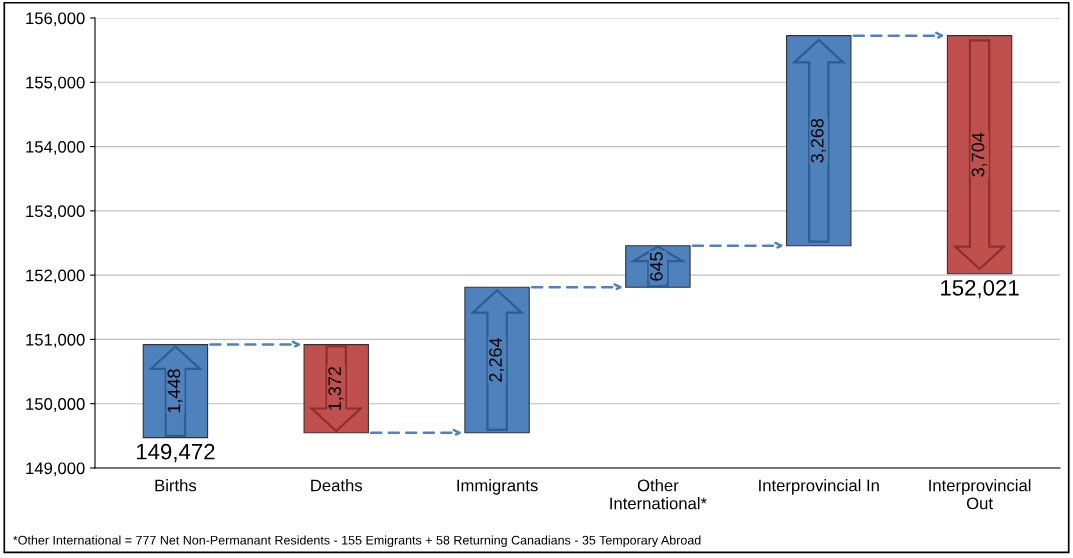 This screenshot has height=558, width=1073. What do you see at coordinates (55, 147) in the screenshot?
I see `y-tick-label: 154,000` at bounding box center [55, 147].